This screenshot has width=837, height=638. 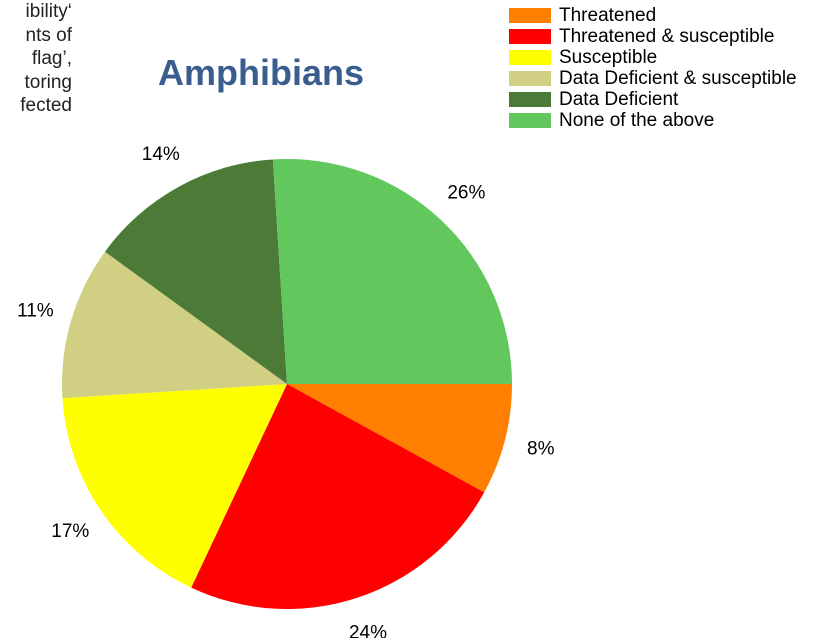 What do you see at coordinates (48, 82) in the screenshot?
I see `background-text-line: toring` at bounding box center [48, 82].